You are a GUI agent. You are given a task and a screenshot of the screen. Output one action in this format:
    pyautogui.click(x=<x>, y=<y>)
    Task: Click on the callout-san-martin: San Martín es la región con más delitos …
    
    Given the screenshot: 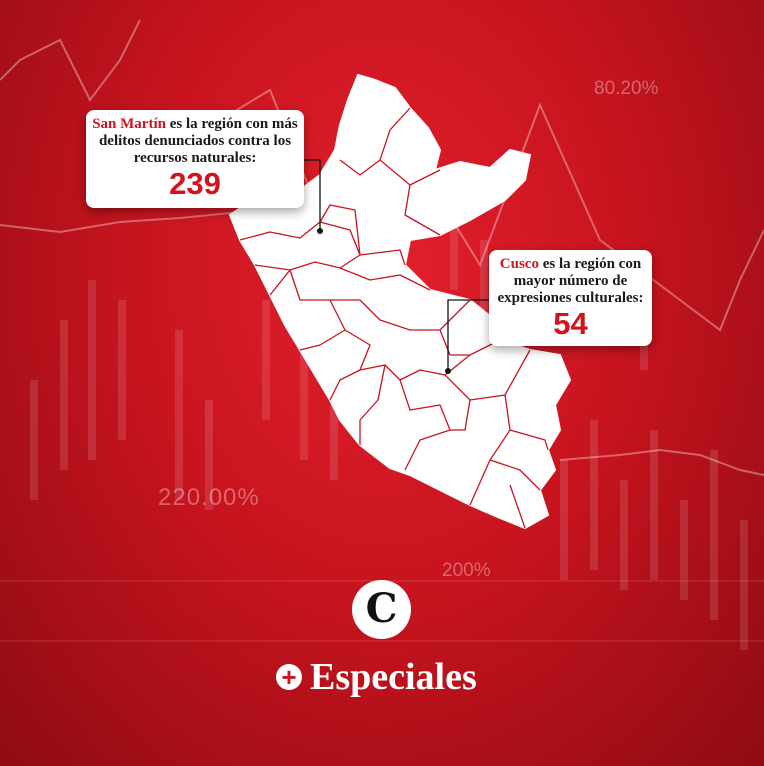 What is the action you would take?
    pyautogui.click(x=195, y=159)
    